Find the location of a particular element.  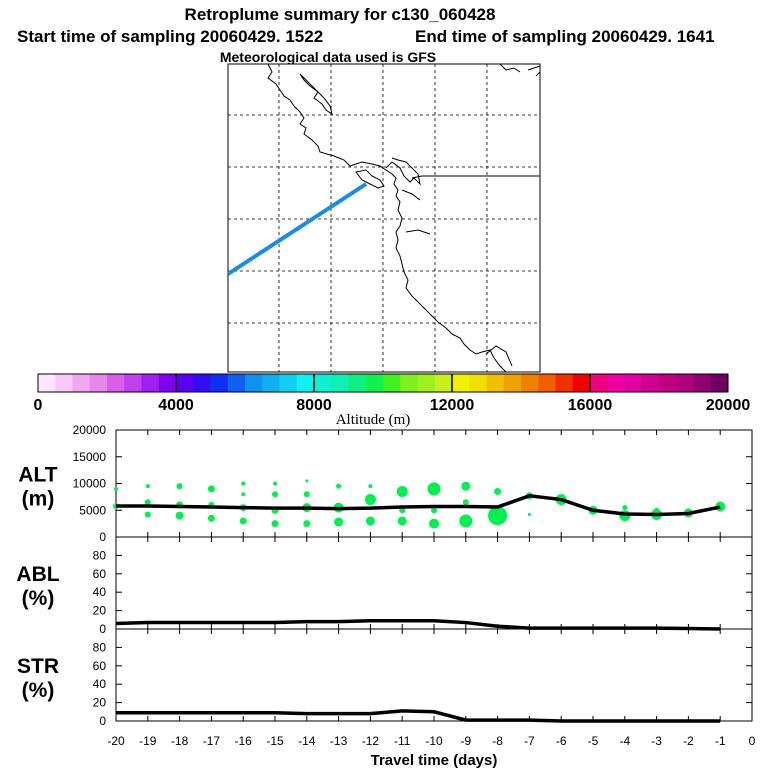

x-tick-label: -4 is located at coordinates (624, 741).